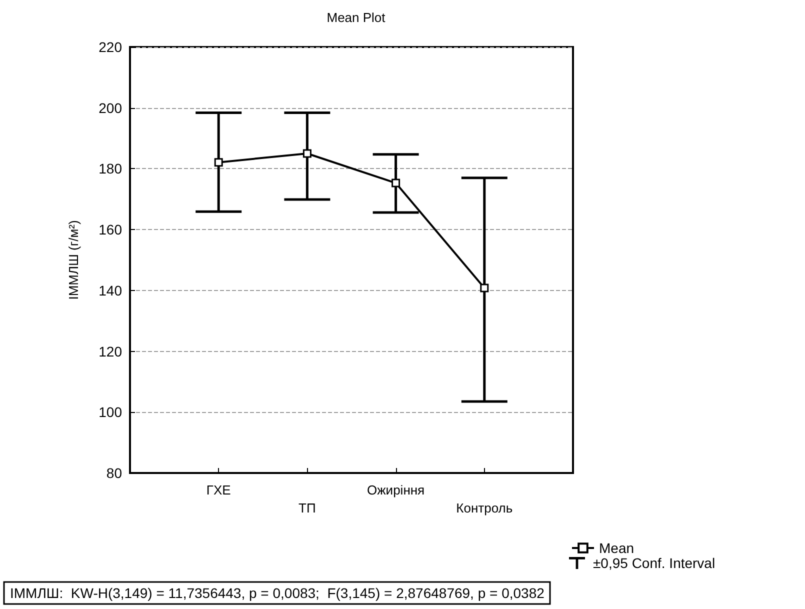  What do you see at coordinates (110, 351) in the screenshot?
I see `y-tick-label: 120` at bounding box center [110, 351].